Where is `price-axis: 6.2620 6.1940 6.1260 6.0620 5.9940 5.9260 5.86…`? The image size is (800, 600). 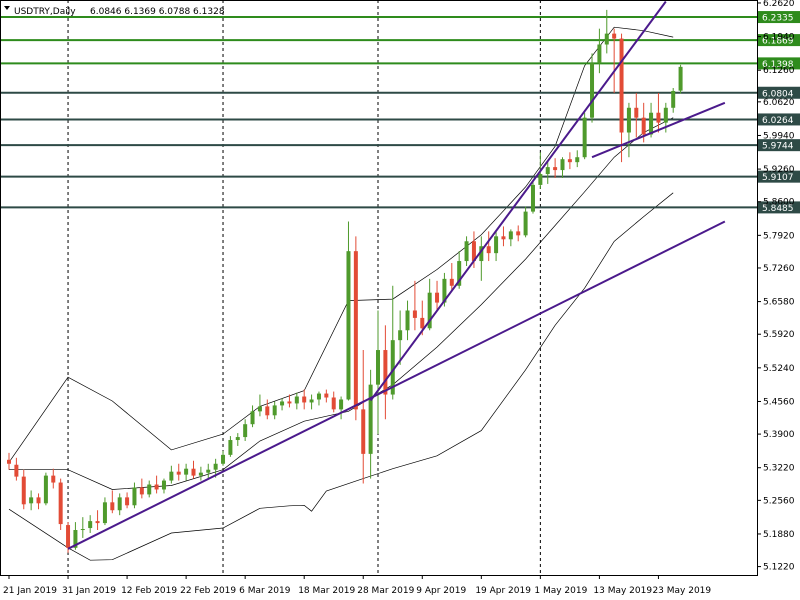
price-axis: 6.2620 6.1940 6.1260 6.0620 5.9940 5.9260 5.86… is located at coordinates (776, 286).